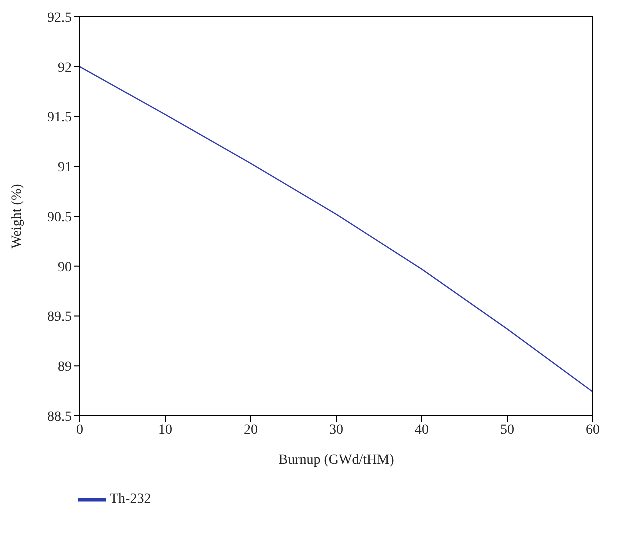 The width and height of the screenshot is (621, 542). I want to click on legend-label: Th-232, so click(131, 500).